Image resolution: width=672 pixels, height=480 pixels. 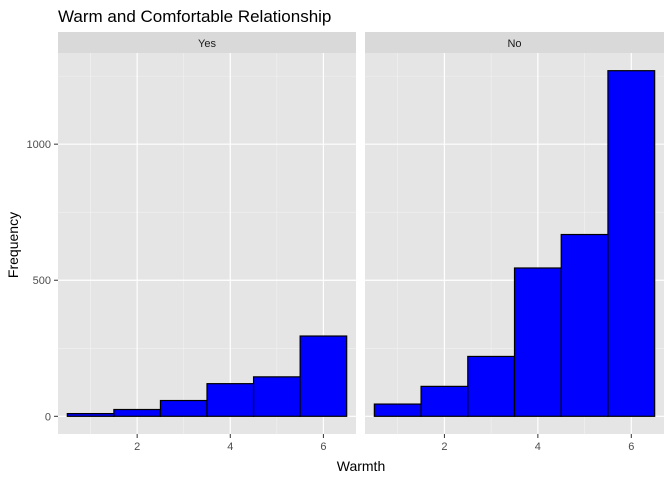 What do you see at coordinates (48, 417) in the screenshot?
I see `y-tick-label: 0` at bounding box center [48, 417].